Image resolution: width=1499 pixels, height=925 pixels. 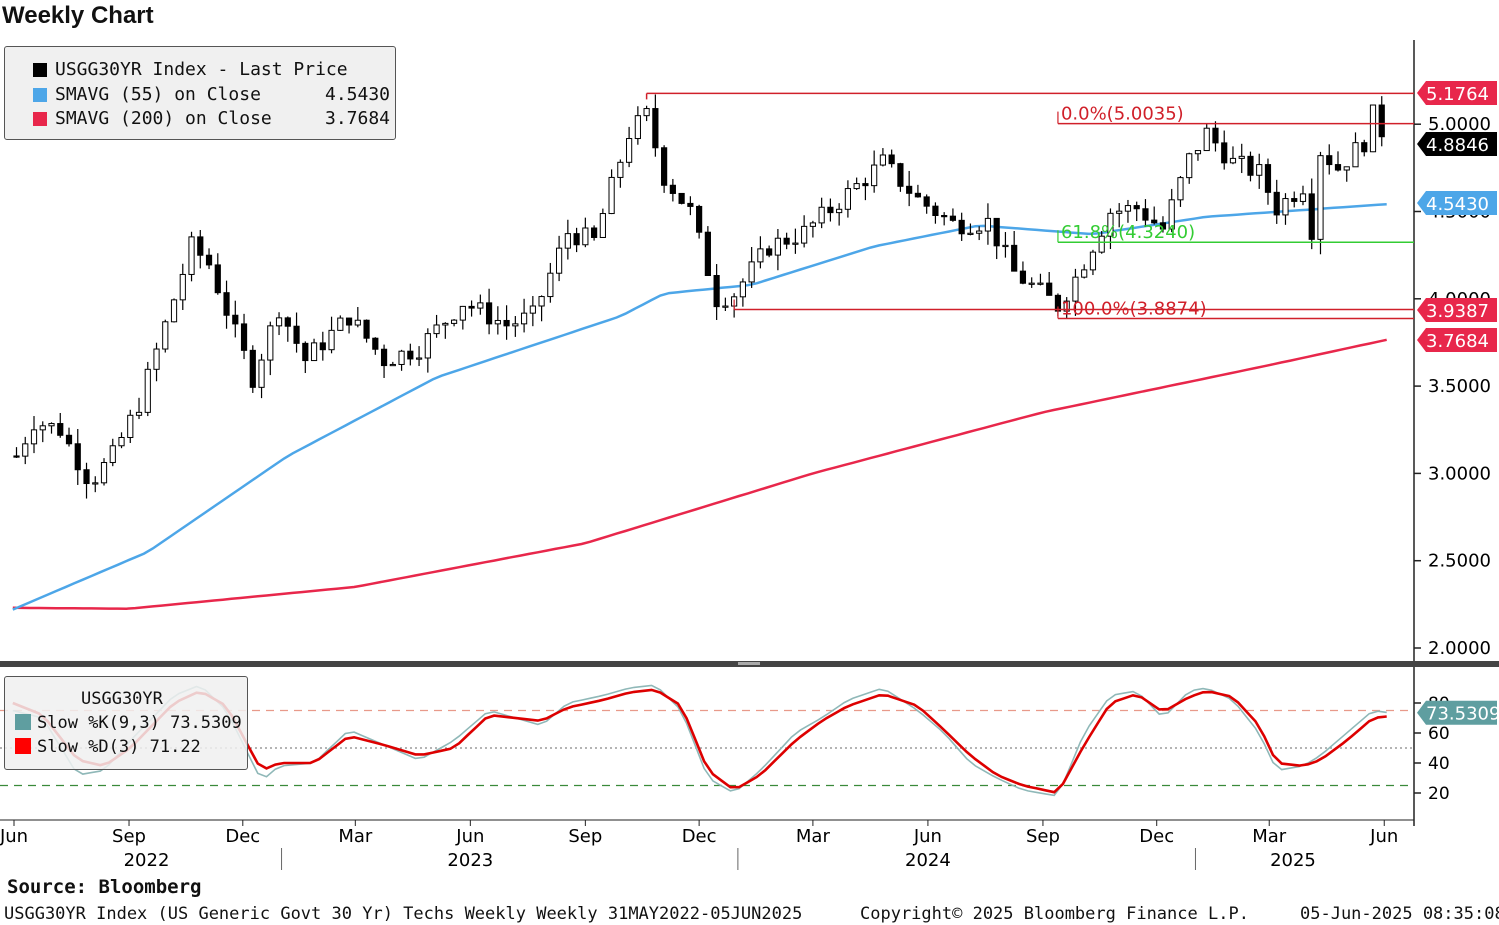 I want to click on y-tick-label-2: 3.0000, so click(x=1459, y=473).